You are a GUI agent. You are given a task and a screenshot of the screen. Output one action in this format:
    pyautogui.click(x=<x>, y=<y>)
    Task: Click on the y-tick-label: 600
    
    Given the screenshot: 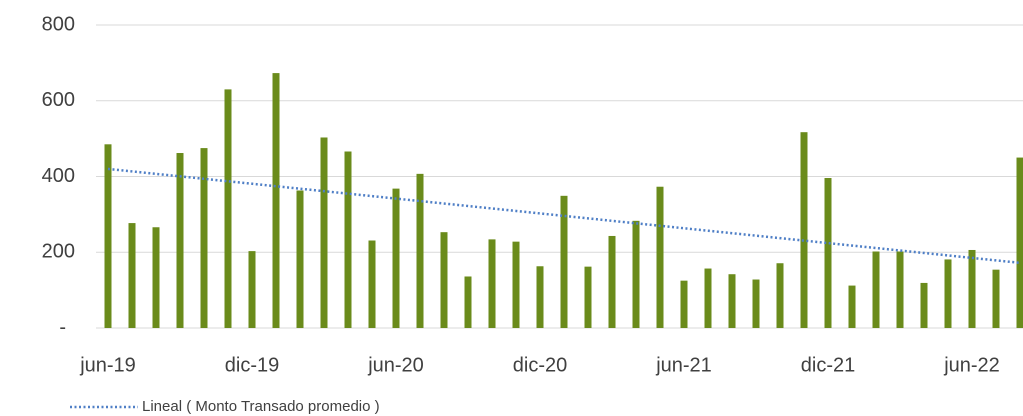 What is the action you would take?
    pyautogui.click(x=58, y=100)
    